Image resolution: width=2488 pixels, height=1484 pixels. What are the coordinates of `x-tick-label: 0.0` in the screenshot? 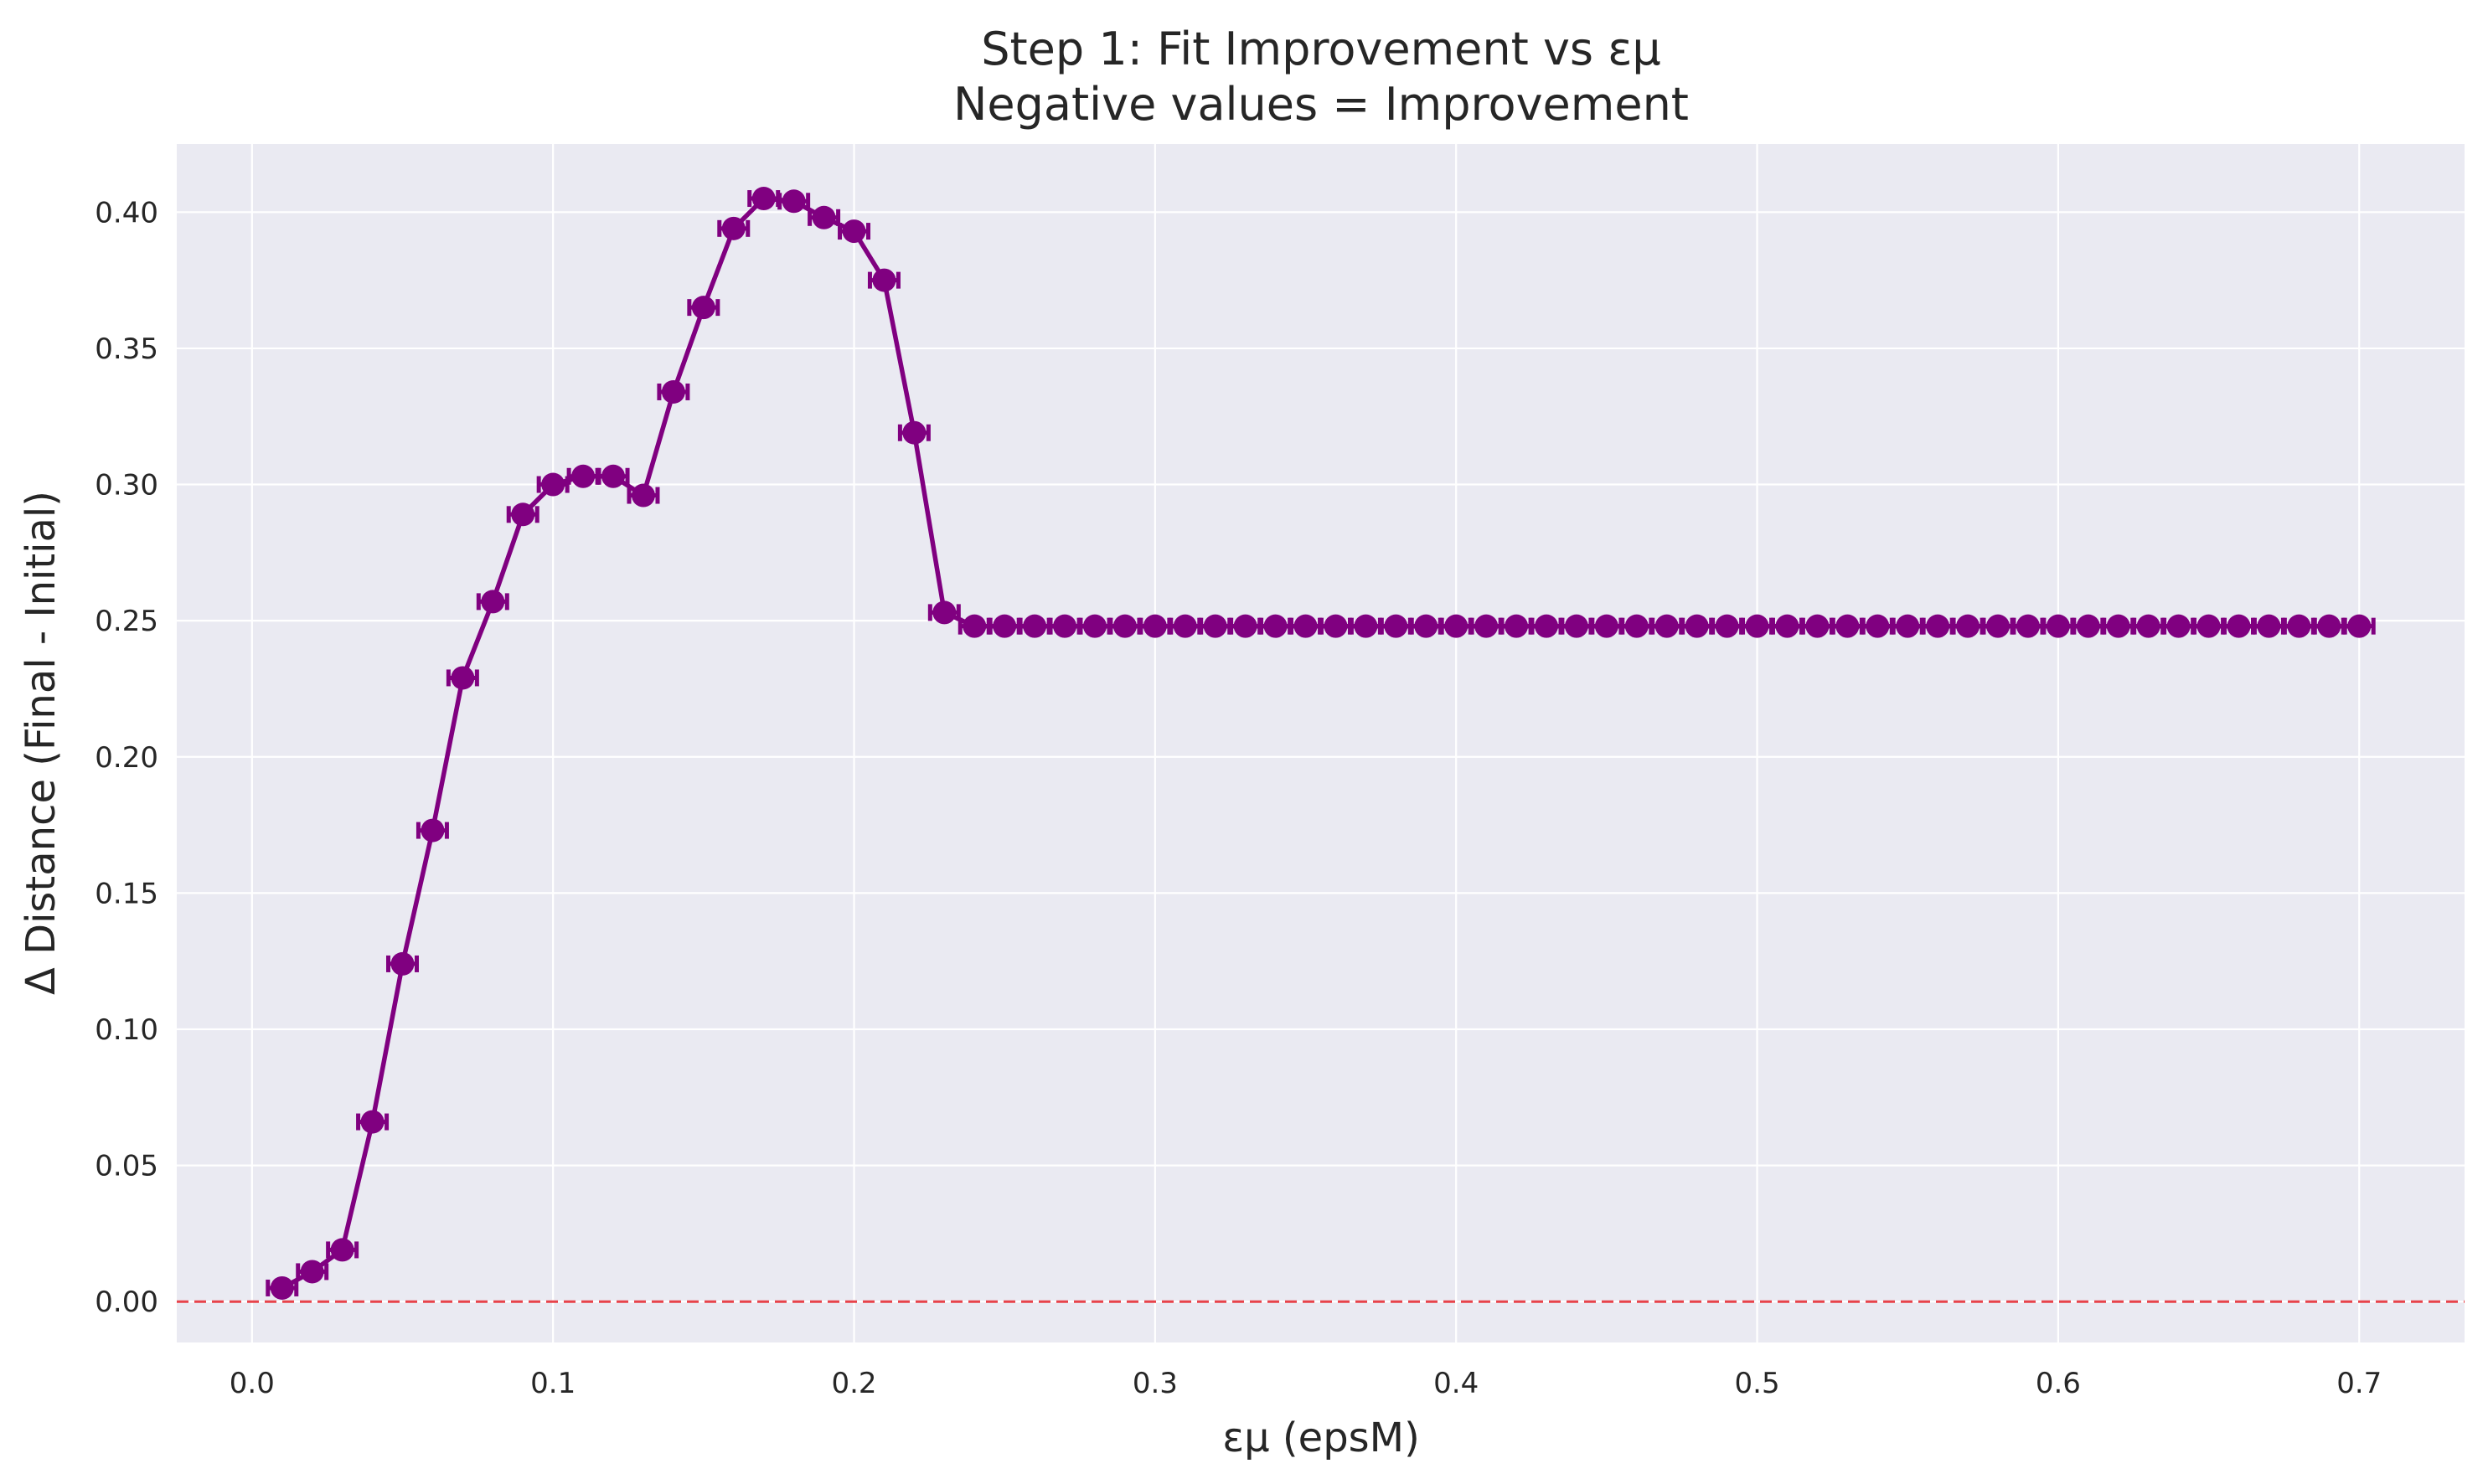 It's located at (253, 1383).